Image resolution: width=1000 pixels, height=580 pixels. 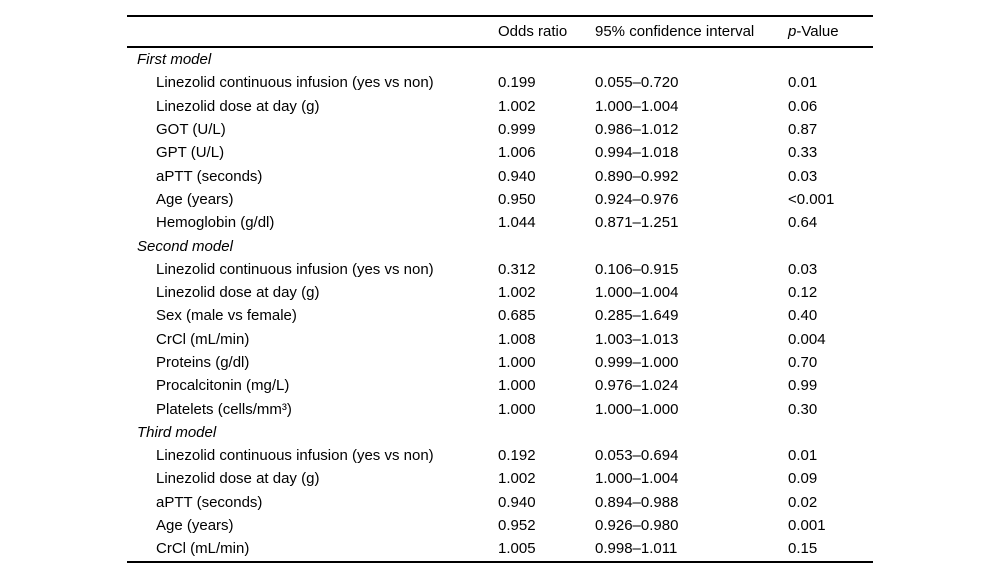 I want to click on odds-ratio-value: 0.192, so click(x=517, y=456).